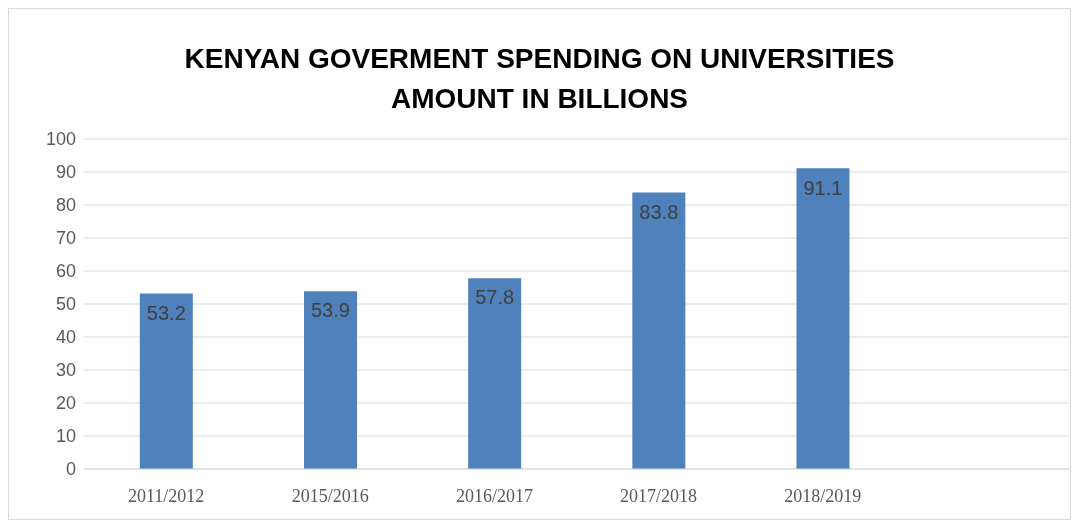  Describe the element at coordinates (823, 495) in the screenshot. I see `x-tick-label: 2018/2019` at that location.